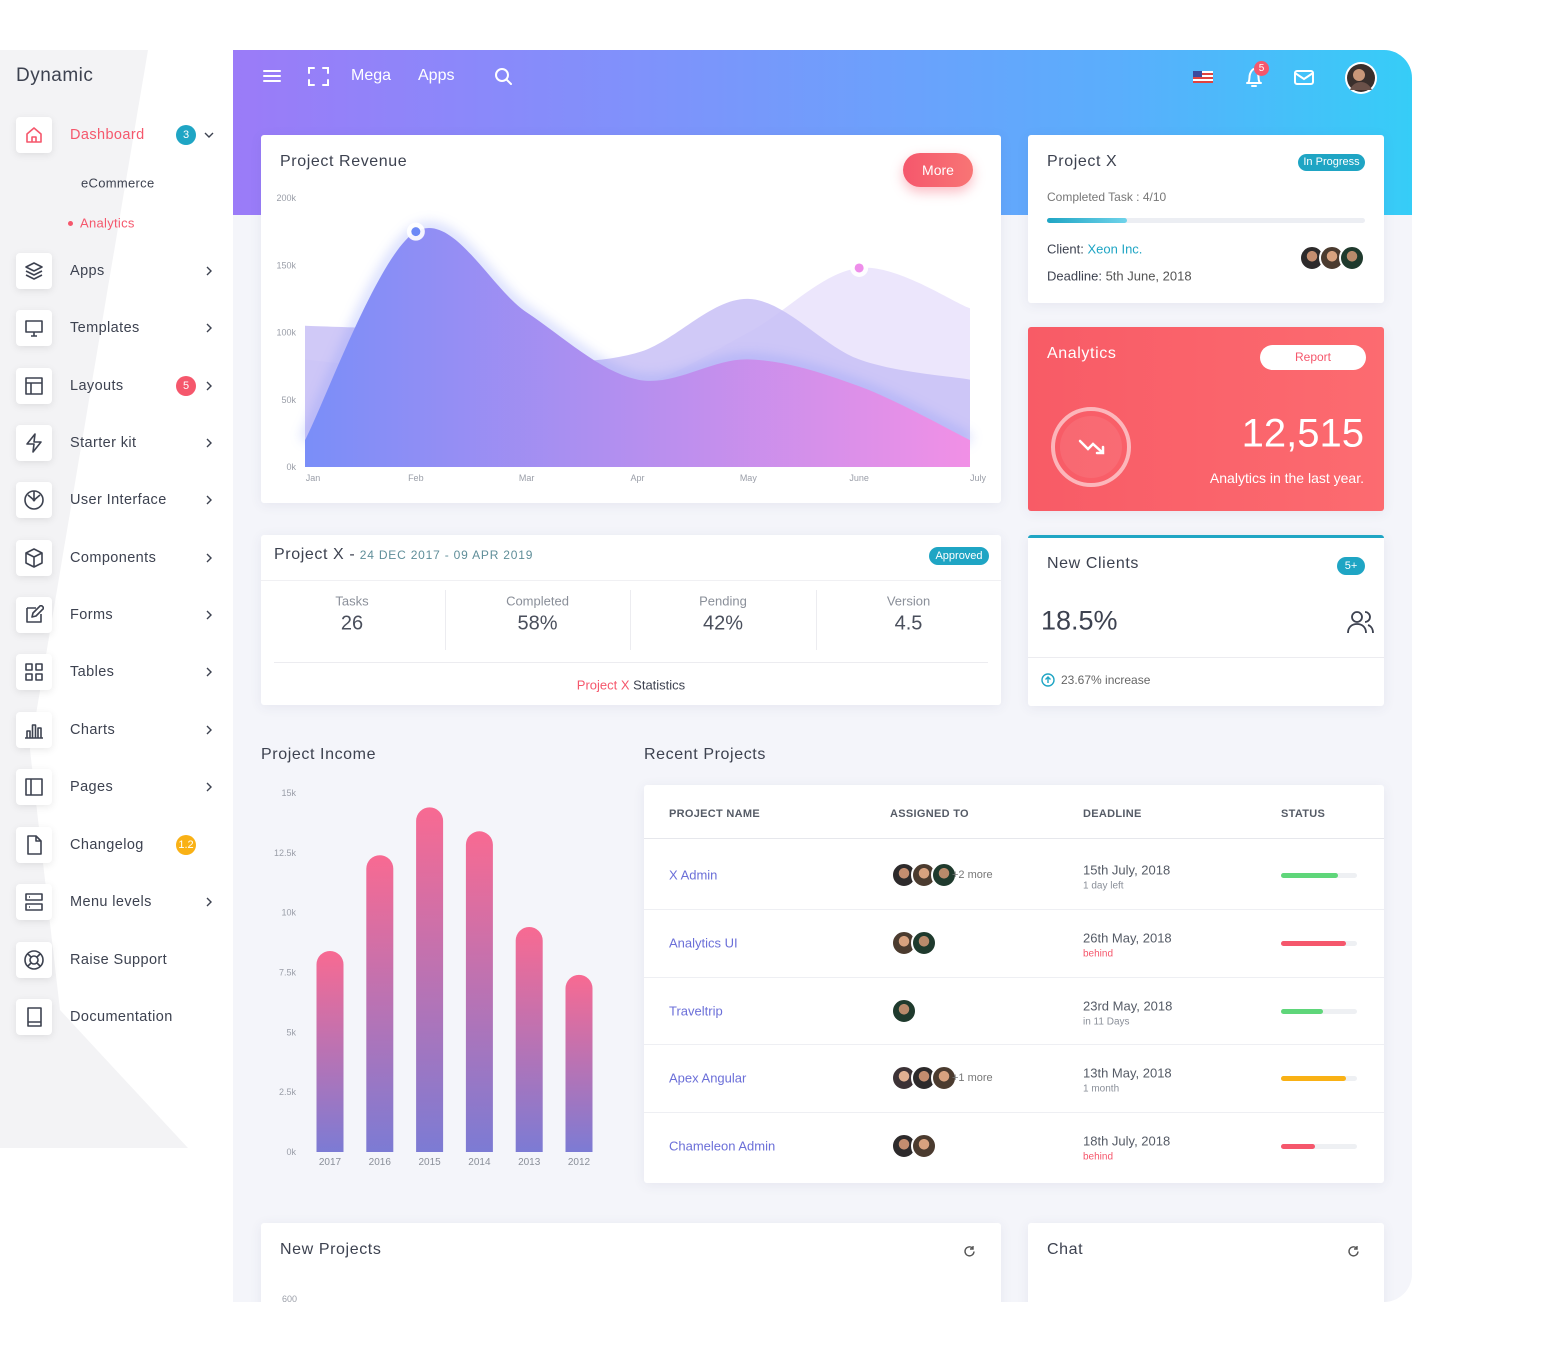 This screenshot has width=1550, height=1360. I want to click on x-tick-label: 2013, so click(529, 1162).